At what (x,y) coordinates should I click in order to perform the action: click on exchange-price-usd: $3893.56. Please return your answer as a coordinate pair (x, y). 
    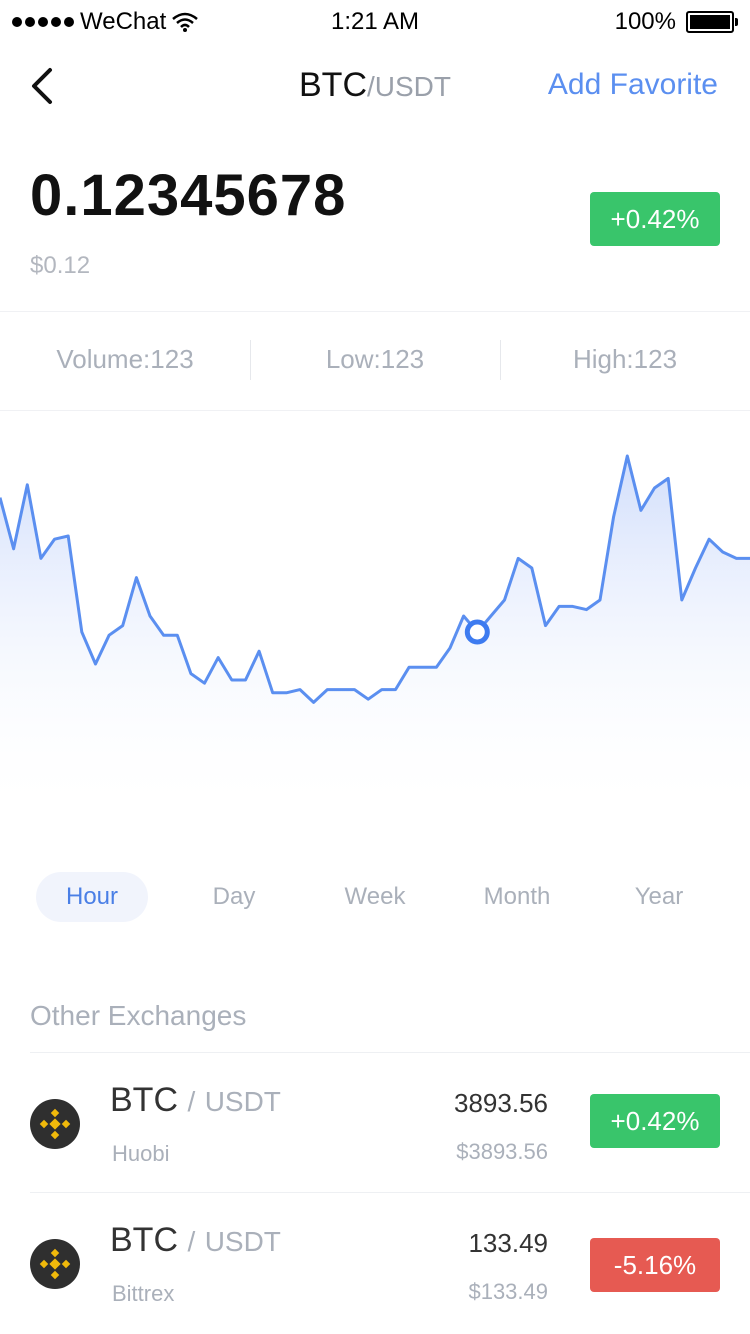
    Looking at the image, I should click on (502, 1151).